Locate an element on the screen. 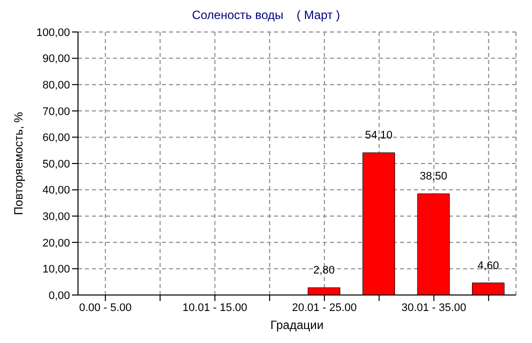  data-label: 2,80 is located at coordinates (324, 270).